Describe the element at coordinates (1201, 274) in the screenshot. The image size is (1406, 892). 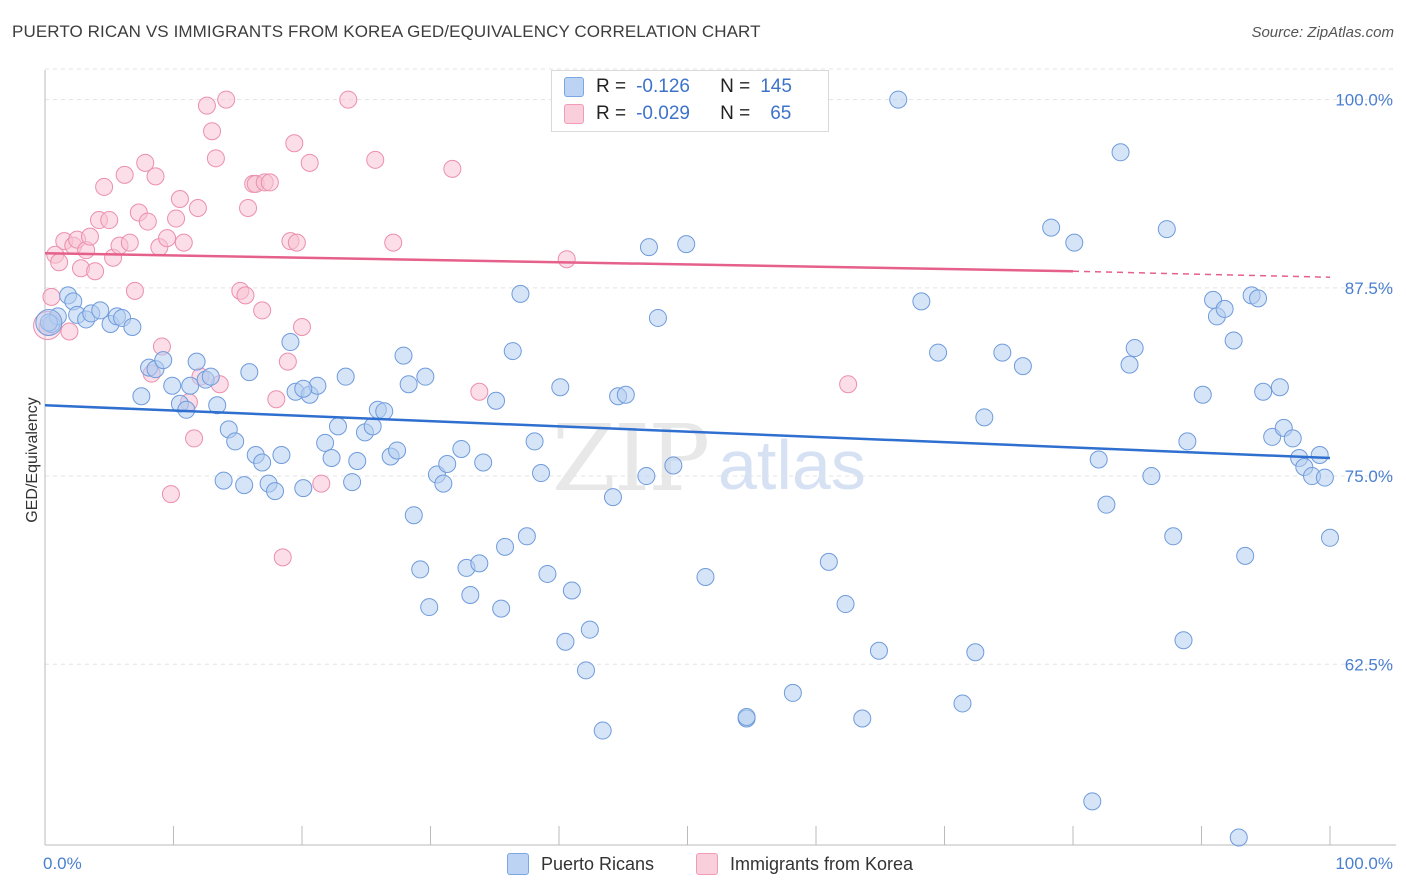
I see `trend-line-korea-extension` at that location.